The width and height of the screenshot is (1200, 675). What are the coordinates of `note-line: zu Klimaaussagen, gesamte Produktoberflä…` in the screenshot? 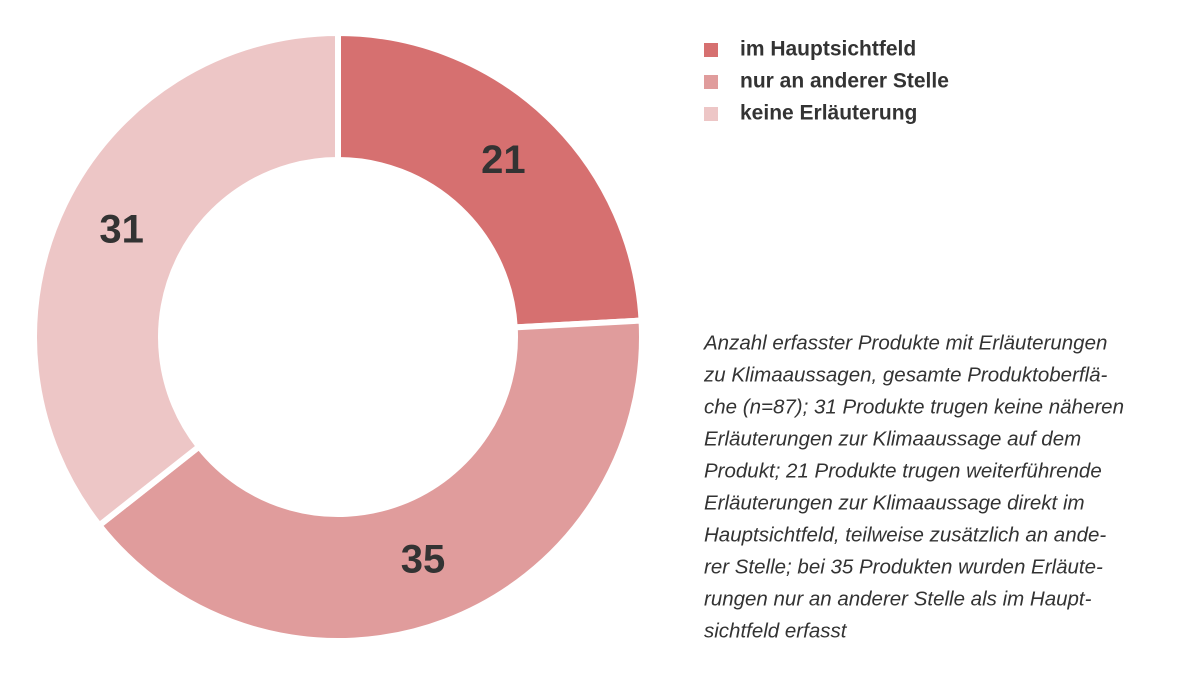 It's located at (905, 374).